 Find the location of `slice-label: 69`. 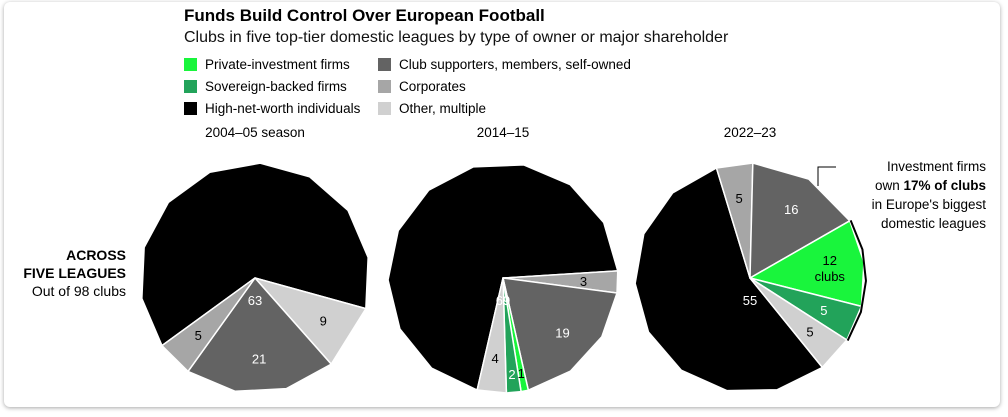

slice-label: 69 is located at coordinates (503, 300).